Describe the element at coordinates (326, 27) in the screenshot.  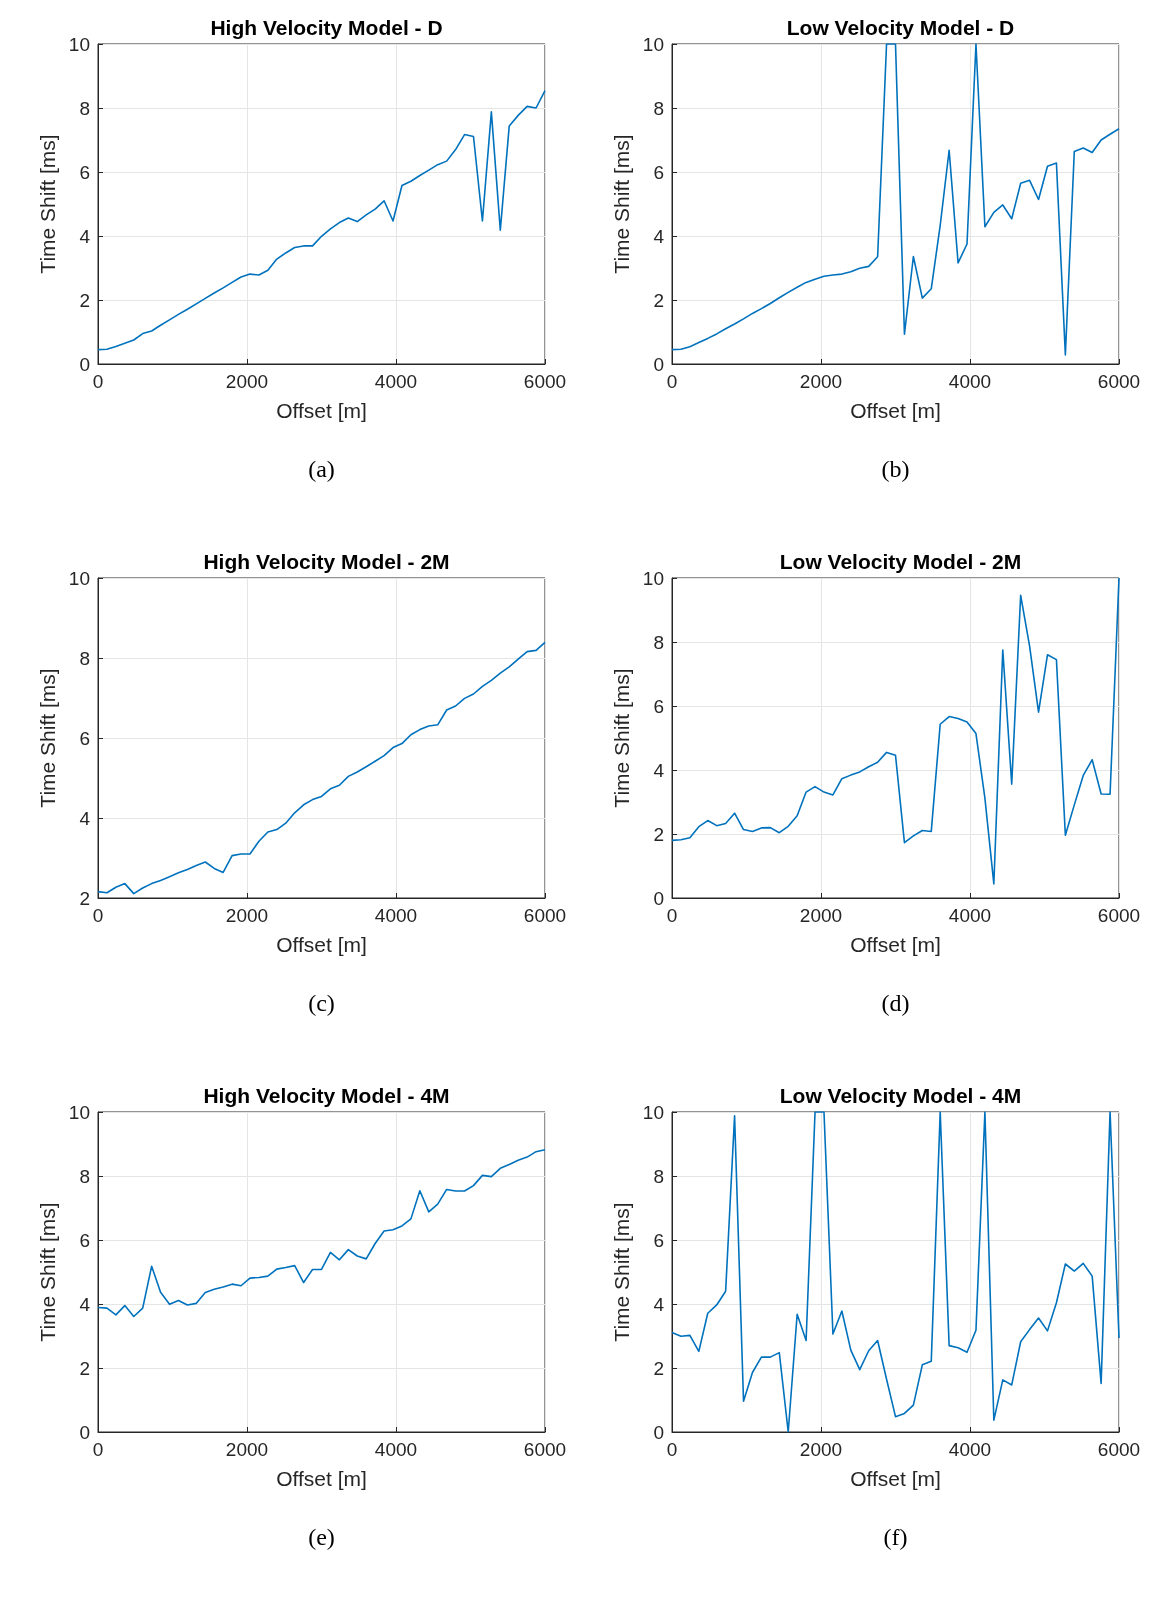
I see `chart-title: High Velocity Model - D` at that location.